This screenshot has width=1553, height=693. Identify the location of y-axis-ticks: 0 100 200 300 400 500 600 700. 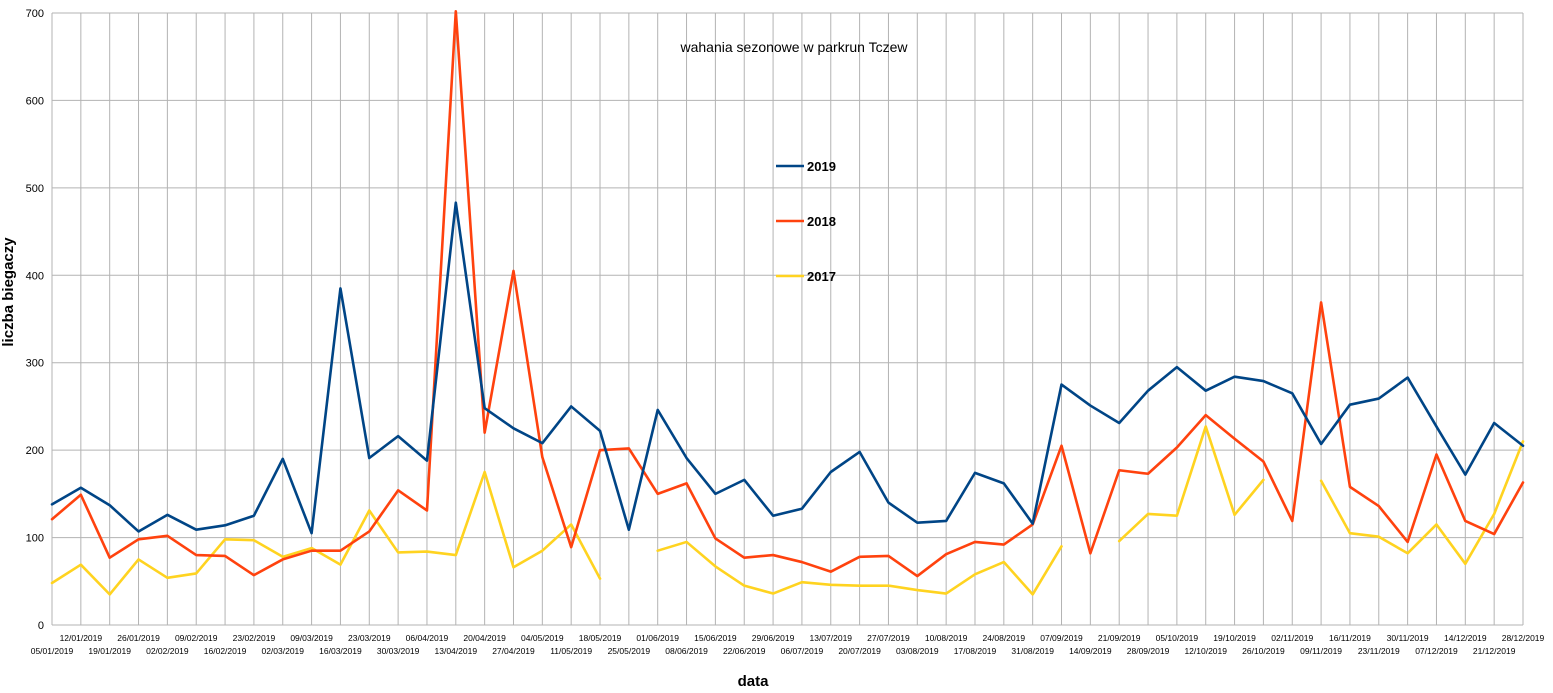
(35, 320).